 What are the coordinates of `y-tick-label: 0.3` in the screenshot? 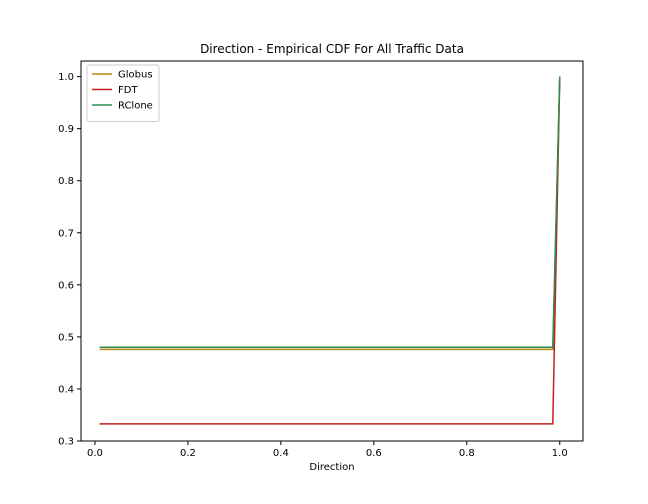 It's located at (66, 442).